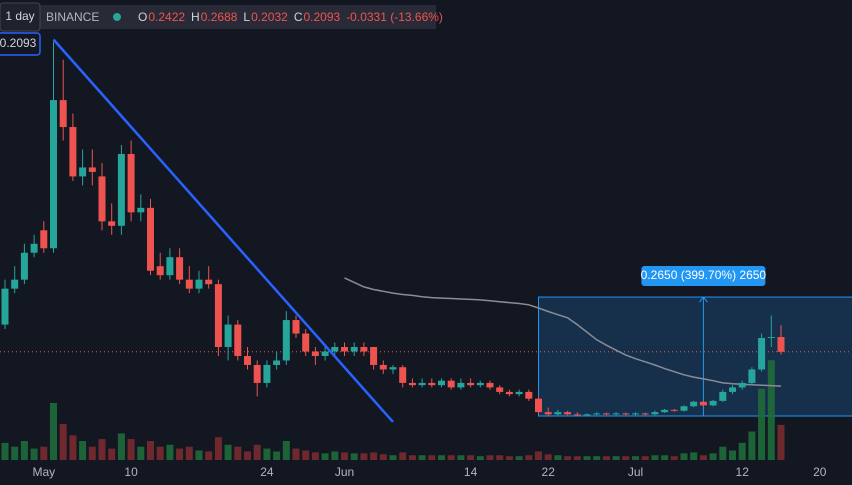  I want to click on moving-average, so click(563, 332).